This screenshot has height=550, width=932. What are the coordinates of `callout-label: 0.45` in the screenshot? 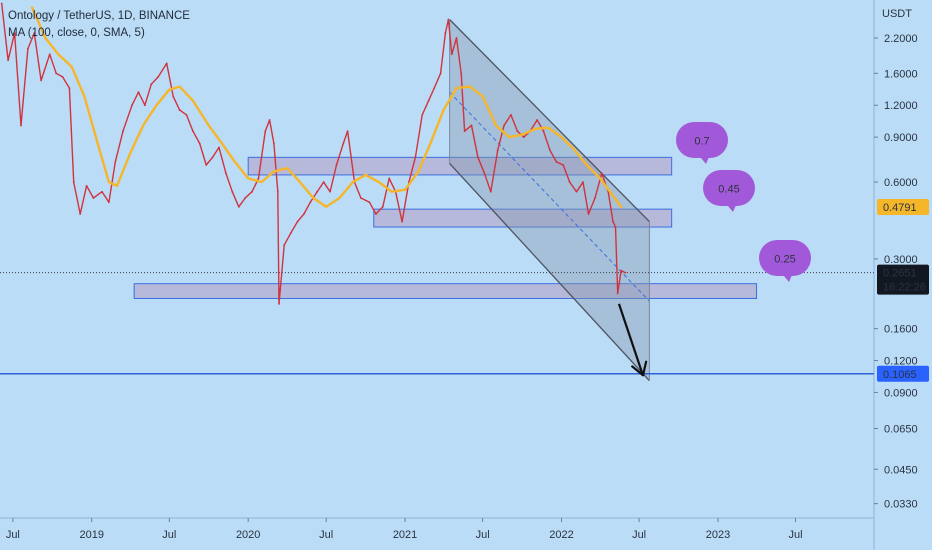 It's located at (728, 190).